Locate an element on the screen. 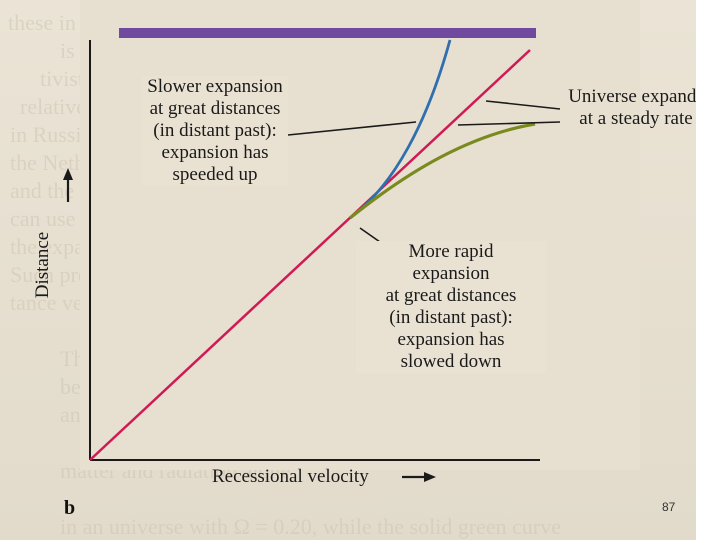  x-axis-arrowhead is located at coordinates (430, 477).